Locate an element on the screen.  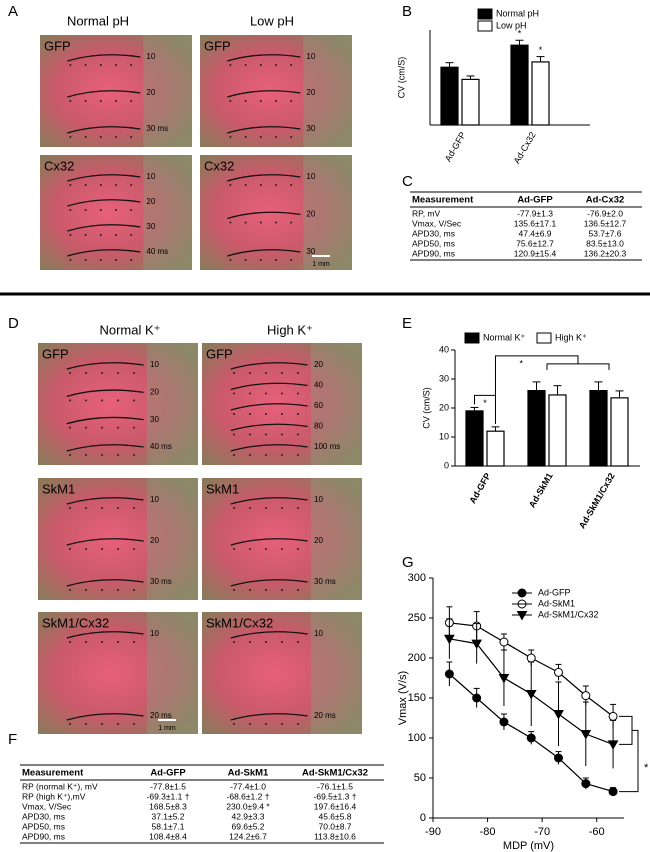
isochrone-label: 20 is located at coordinates (154, 540).